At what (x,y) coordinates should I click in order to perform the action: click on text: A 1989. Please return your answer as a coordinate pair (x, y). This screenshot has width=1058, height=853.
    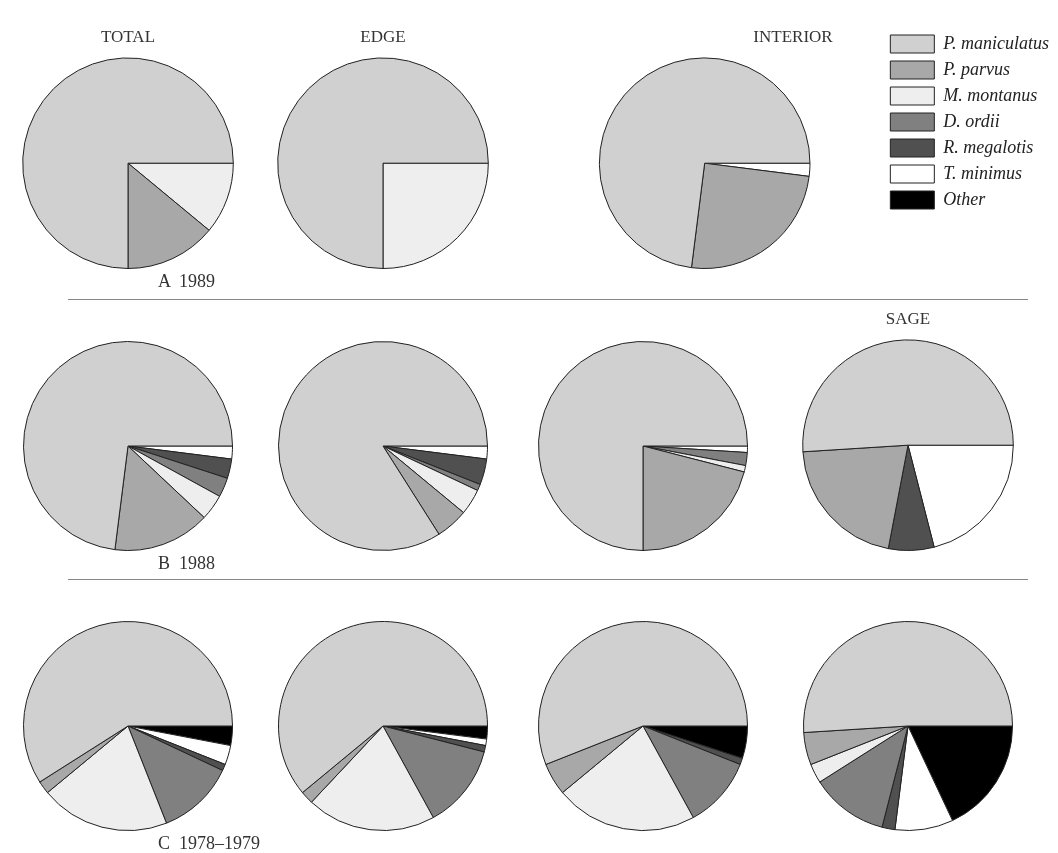
    Looking at the image, I should click on (187, 281).